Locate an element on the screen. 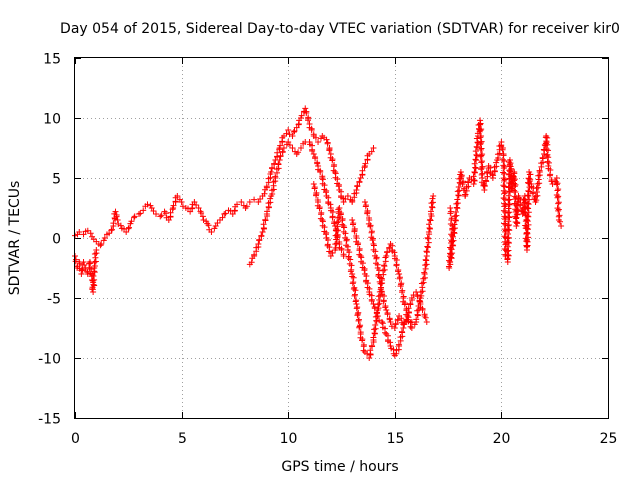  y-axis-label: SDTVAR / TECUs is located at coordinates (15, 238).